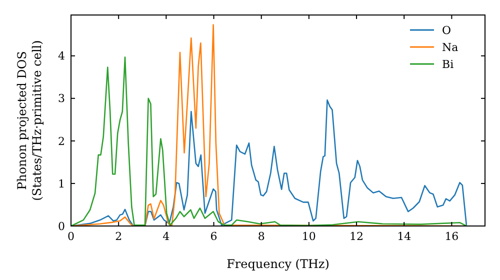 The width and height of the screenshot is (500, 280). Describe the element at coordinates (61, 183) in the screenshot. I see `y-tick-label: 1` at that location.